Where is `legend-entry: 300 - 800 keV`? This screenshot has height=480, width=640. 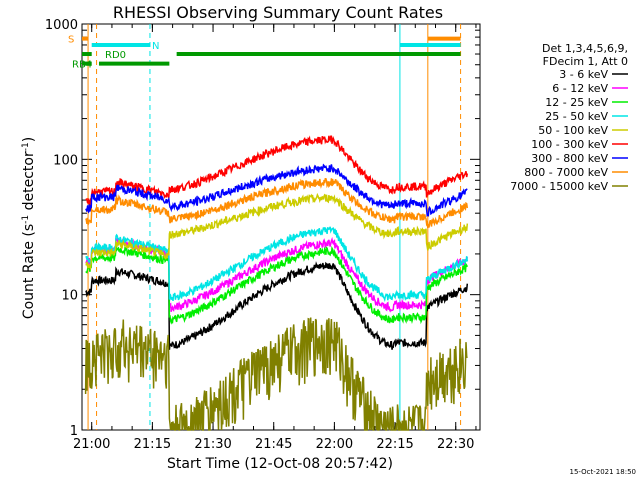
legend-entry: 300 - 800 keV is located at coordinates (569, 158).